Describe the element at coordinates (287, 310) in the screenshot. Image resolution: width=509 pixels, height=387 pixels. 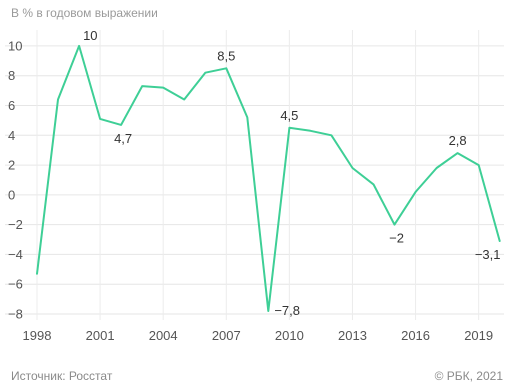
I see `data-label: −7,8` at that location.